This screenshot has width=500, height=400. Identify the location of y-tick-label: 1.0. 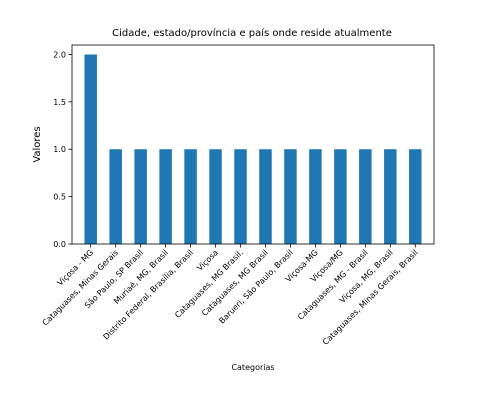
(59, 149).